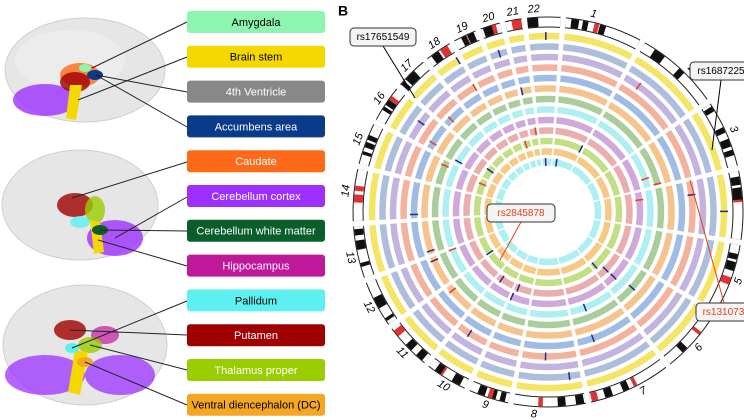  Describe the element at coordinates (255, 371) in the screenshot. I see `region-label: Thalamus proper` at that location.